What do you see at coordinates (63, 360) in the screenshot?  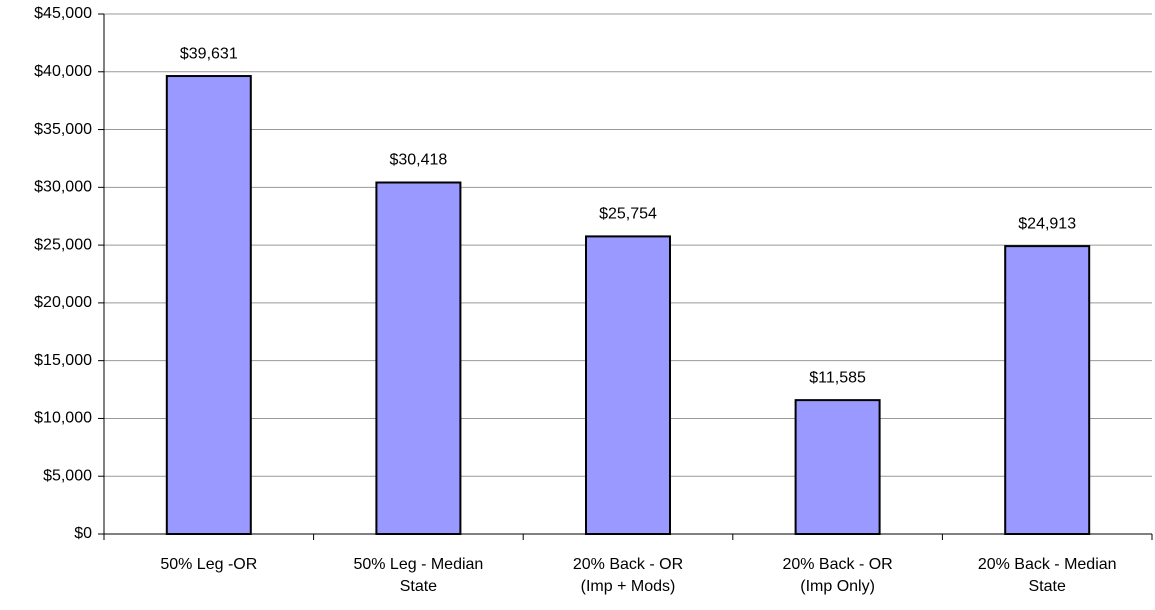 I see `y-tick-label: $15,000` at bounding box center [63, 360].